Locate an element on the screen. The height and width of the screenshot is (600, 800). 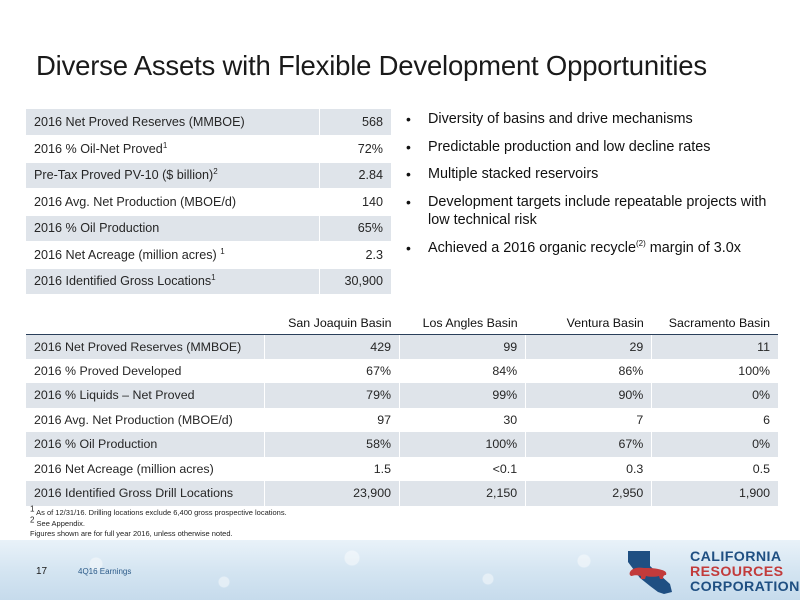
basin-cell: 58% is located at coordinates (331, 444).